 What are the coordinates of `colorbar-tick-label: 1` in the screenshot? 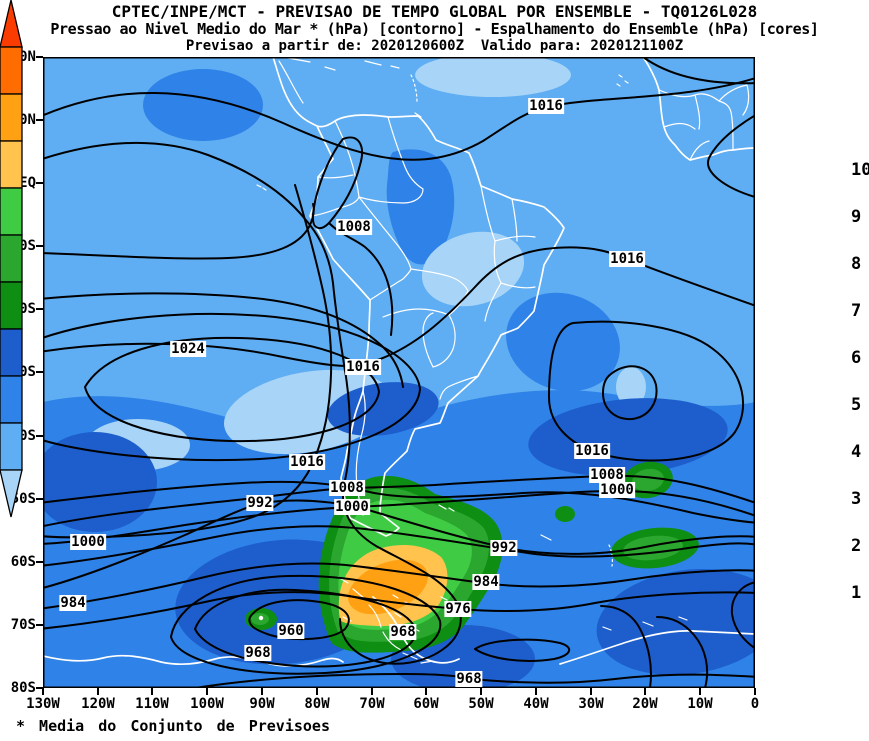 It's located at (856, 593).